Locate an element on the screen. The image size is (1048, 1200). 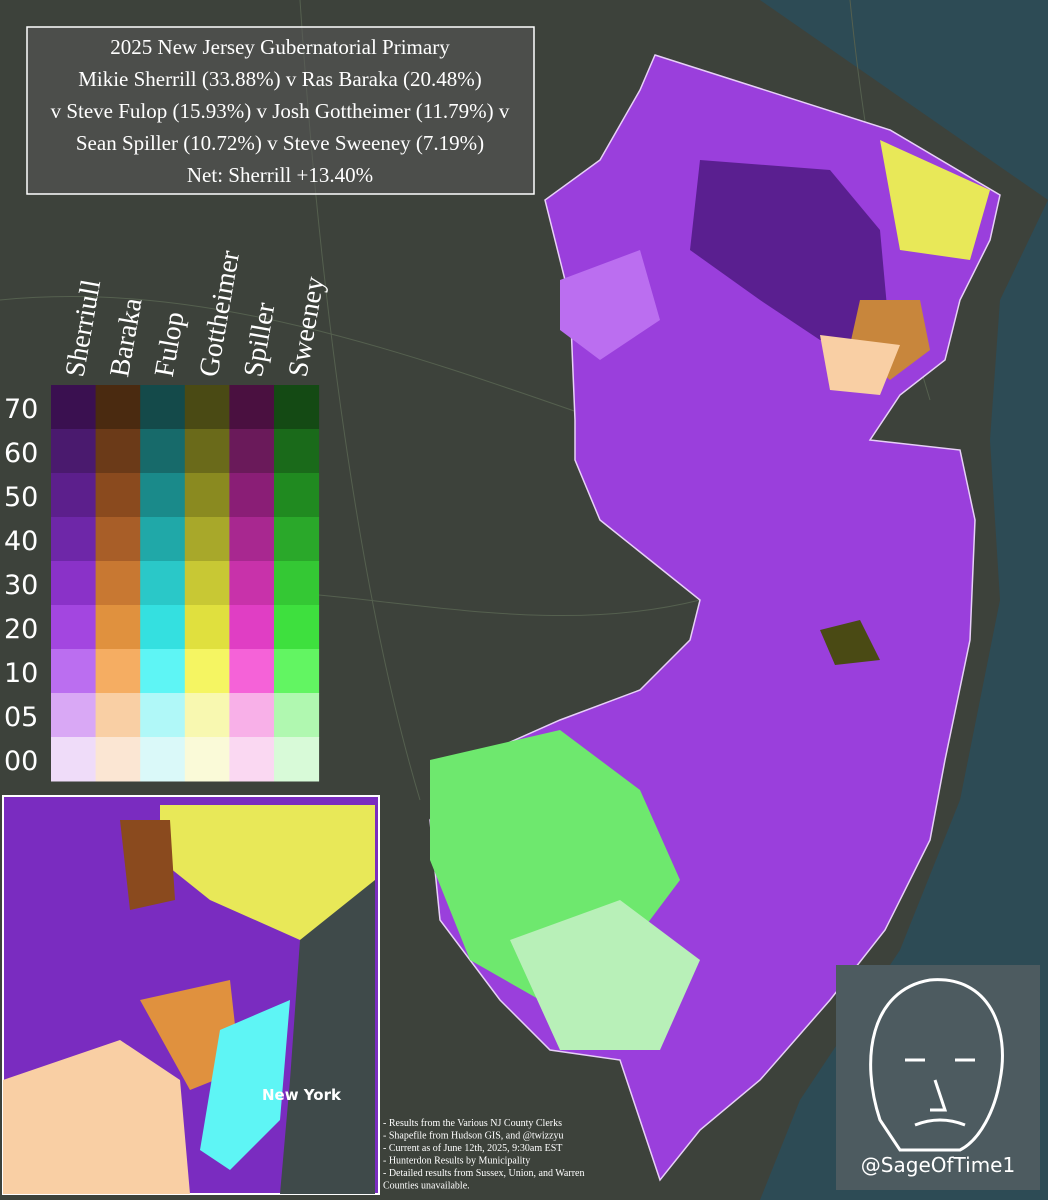
north-purple-region is located at coordinates (790, 250).